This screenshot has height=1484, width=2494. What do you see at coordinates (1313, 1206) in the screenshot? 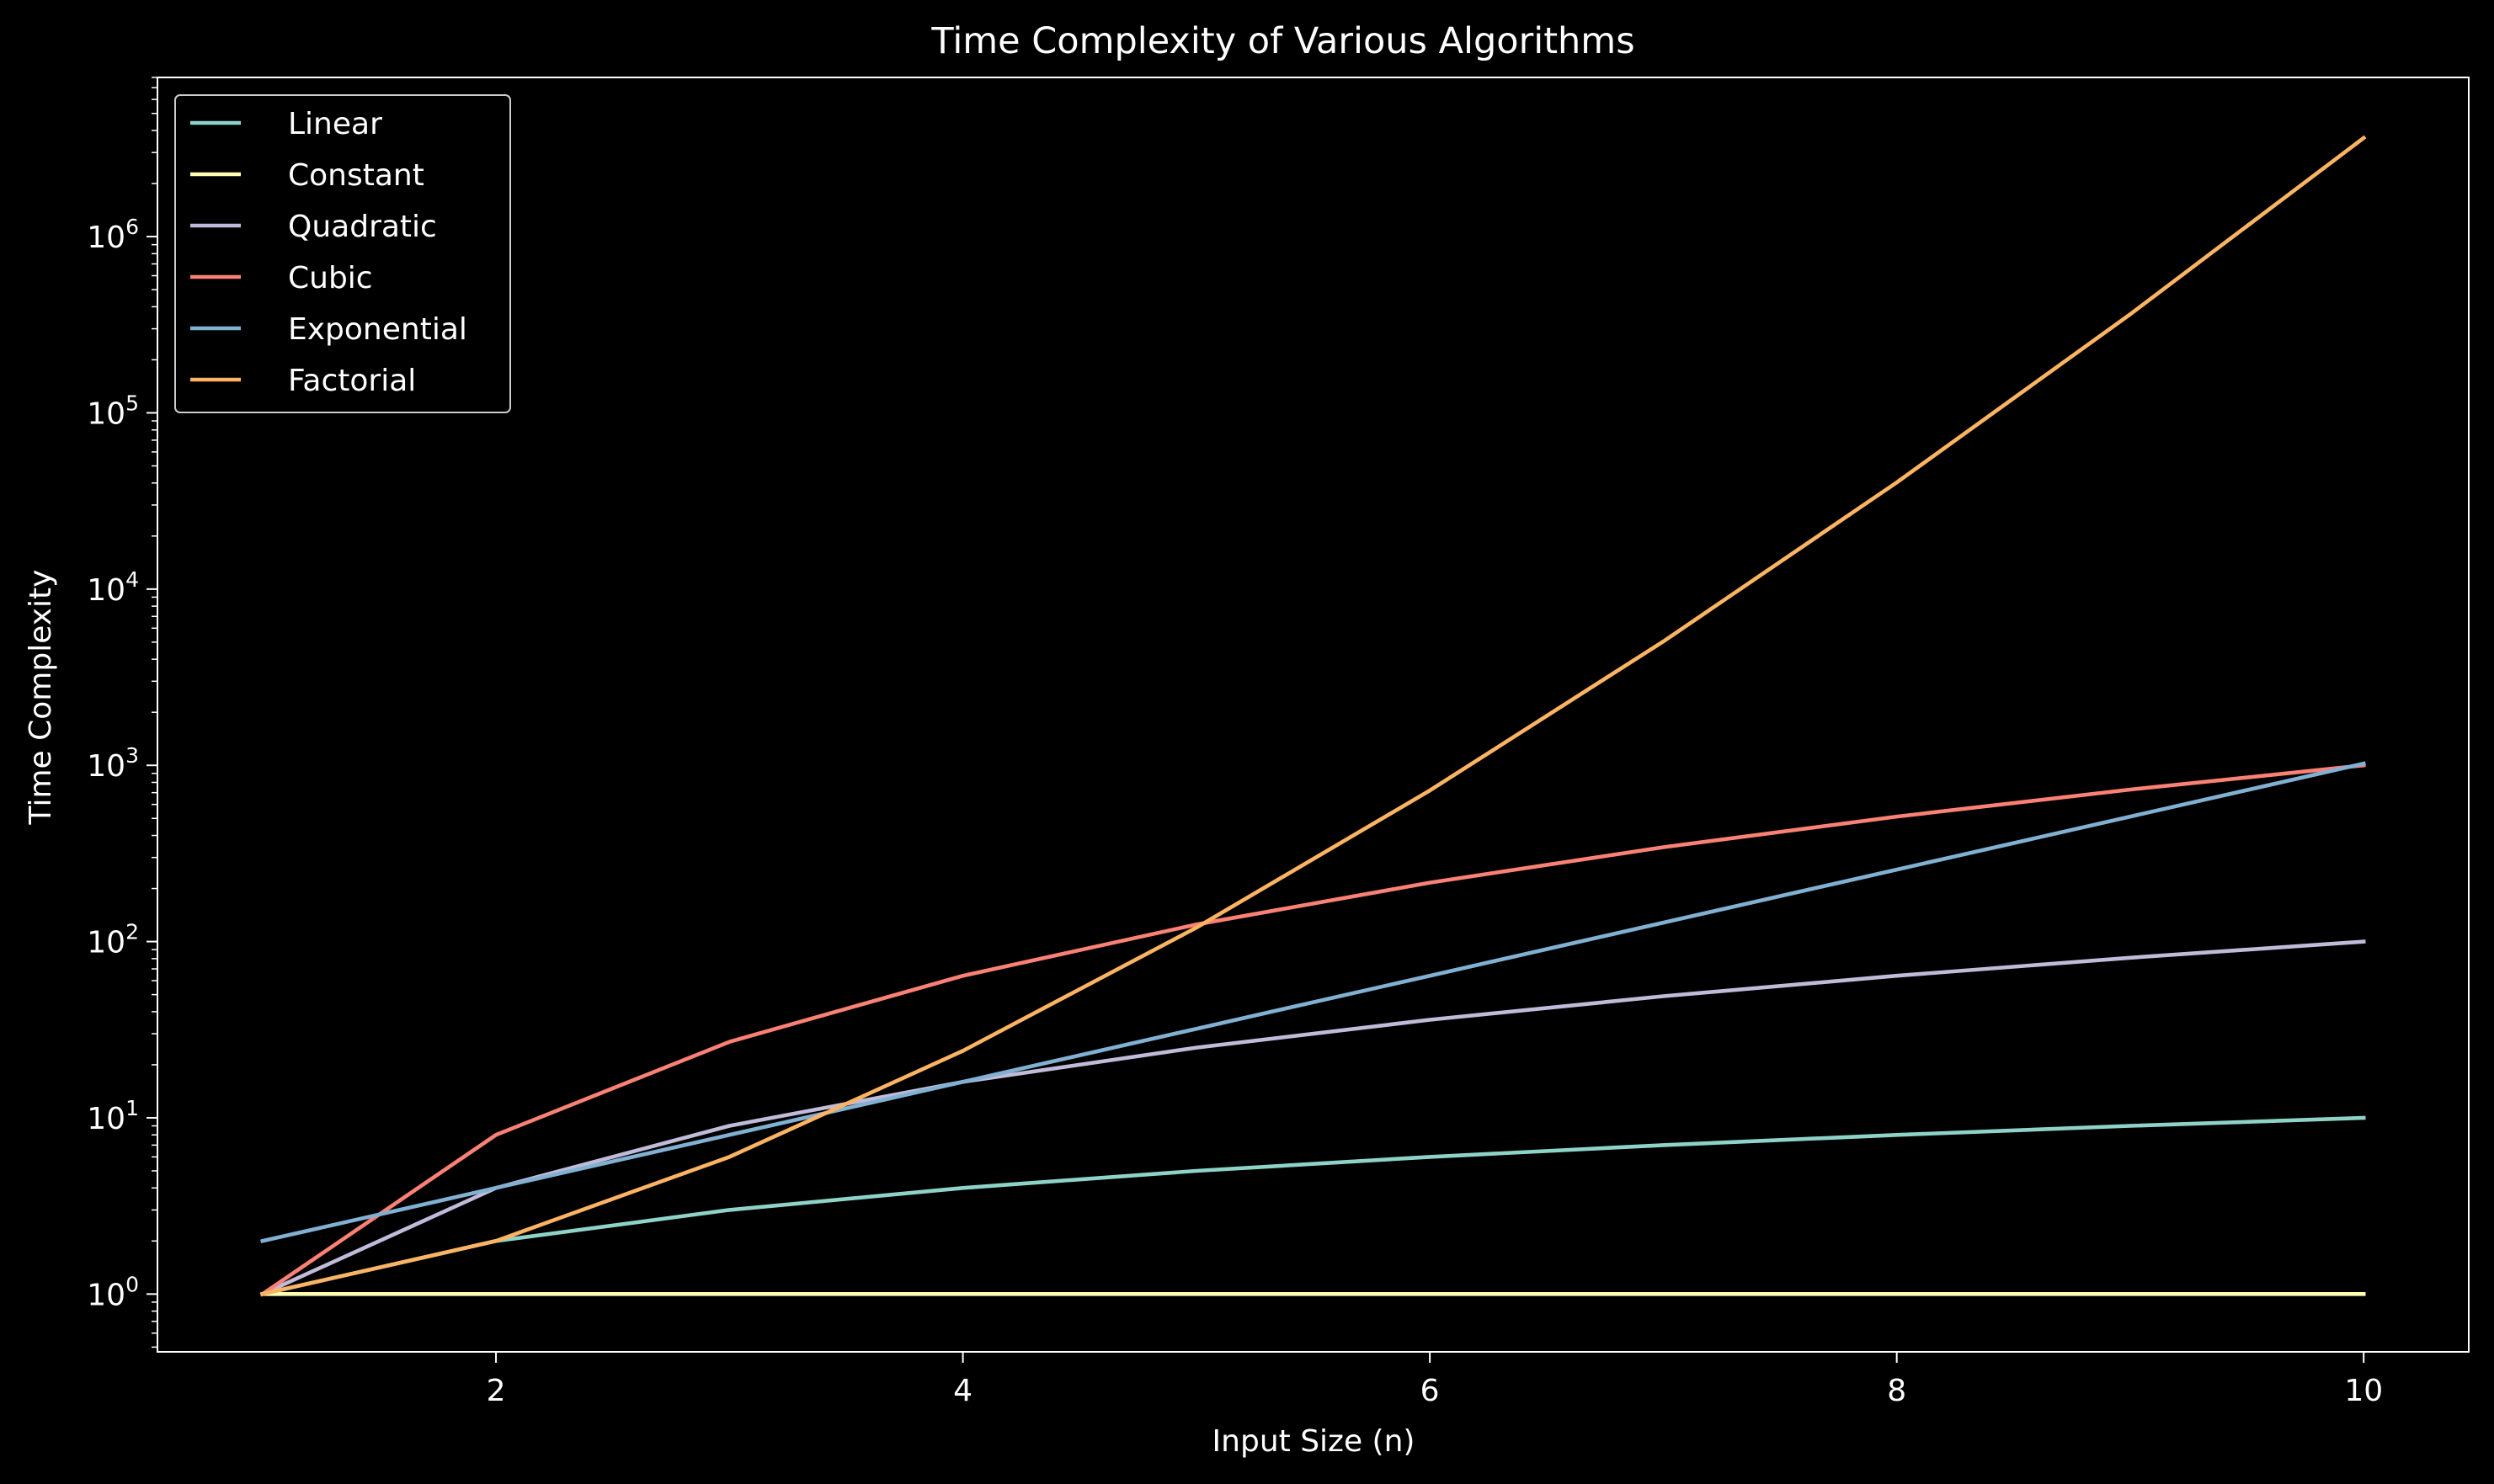
I see `series-line-linear` at bounding box center [1313, 1206].